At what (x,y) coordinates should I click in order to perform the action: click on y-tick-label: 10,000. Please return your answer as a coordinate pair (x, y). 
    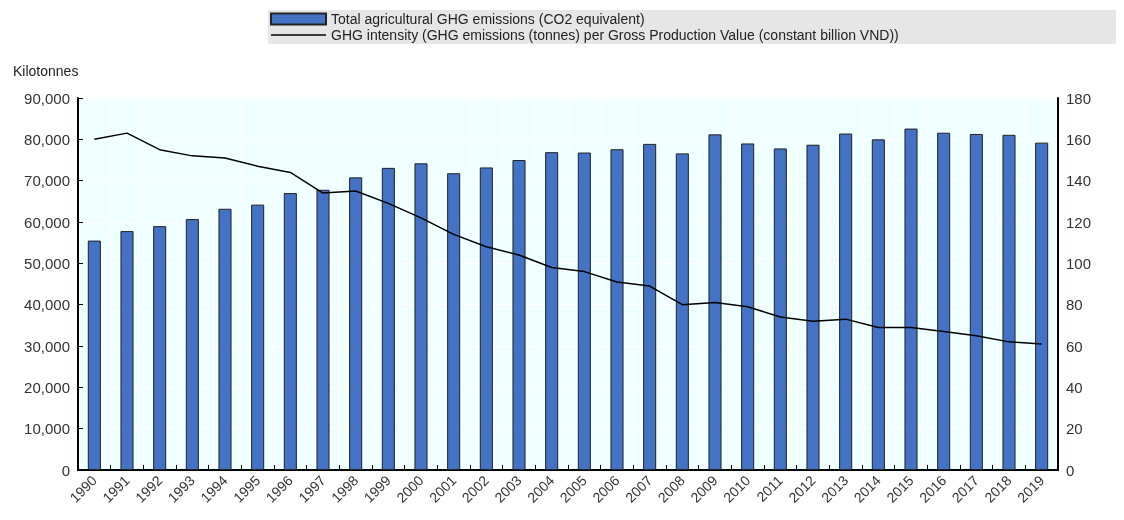
    Looking at the image, I should click on (47, 429).